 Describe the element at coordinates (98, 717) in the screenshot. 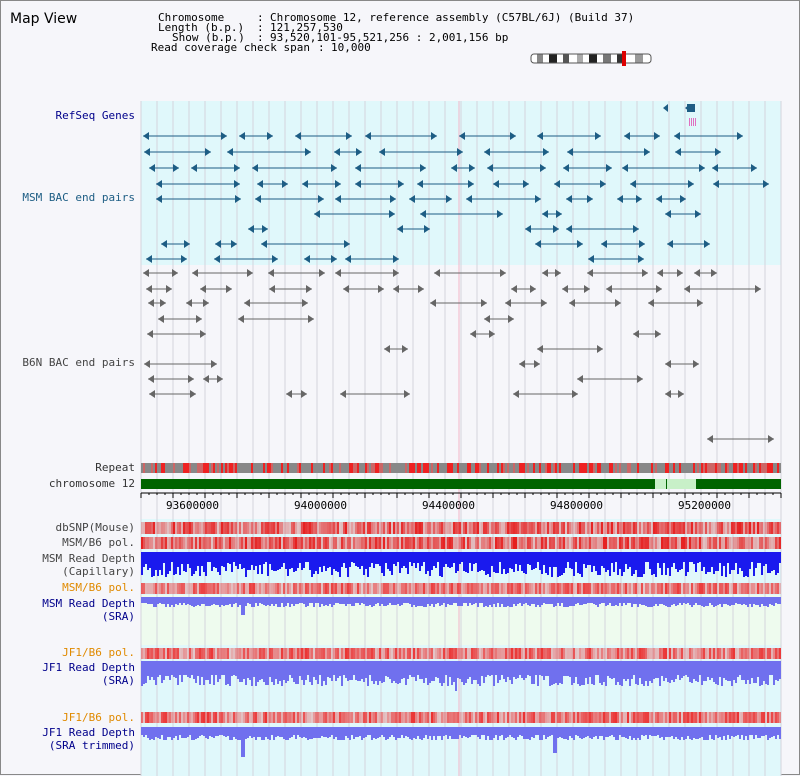

I see `track-label-jf1-b6-pol-2: JF1/B6 pol.` at that location.